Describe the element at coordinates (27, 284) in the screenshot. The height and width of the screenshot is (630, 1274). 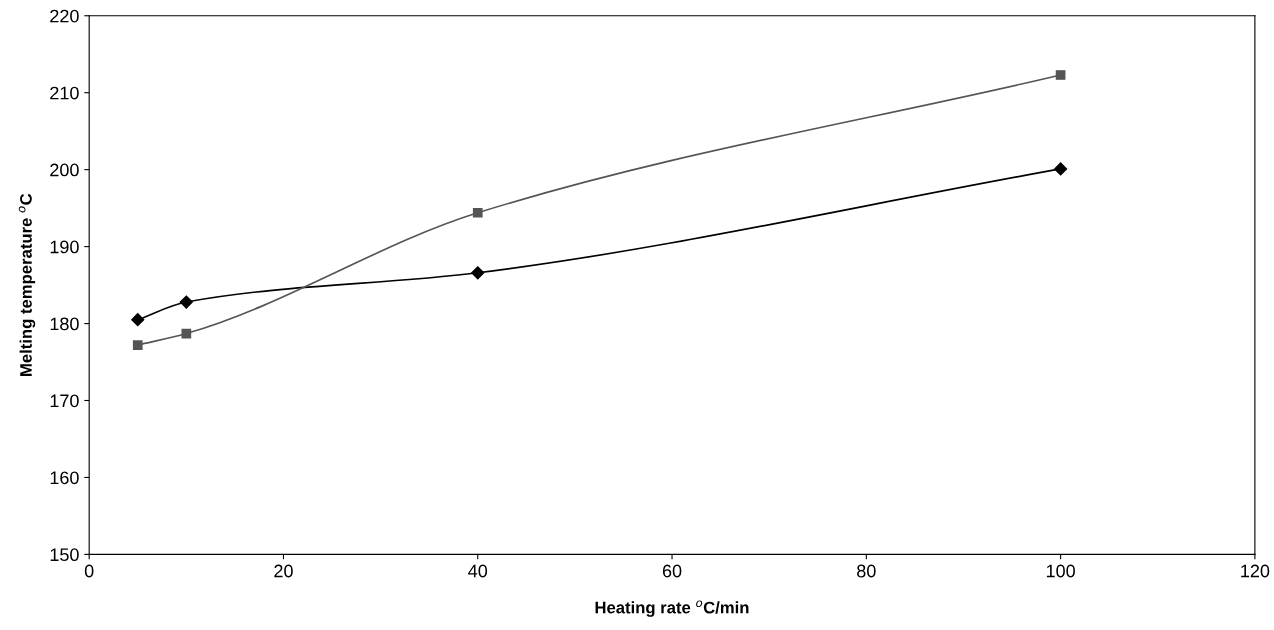
I see `y-axis-title: Melting temperature $^{o}$C` at that location.